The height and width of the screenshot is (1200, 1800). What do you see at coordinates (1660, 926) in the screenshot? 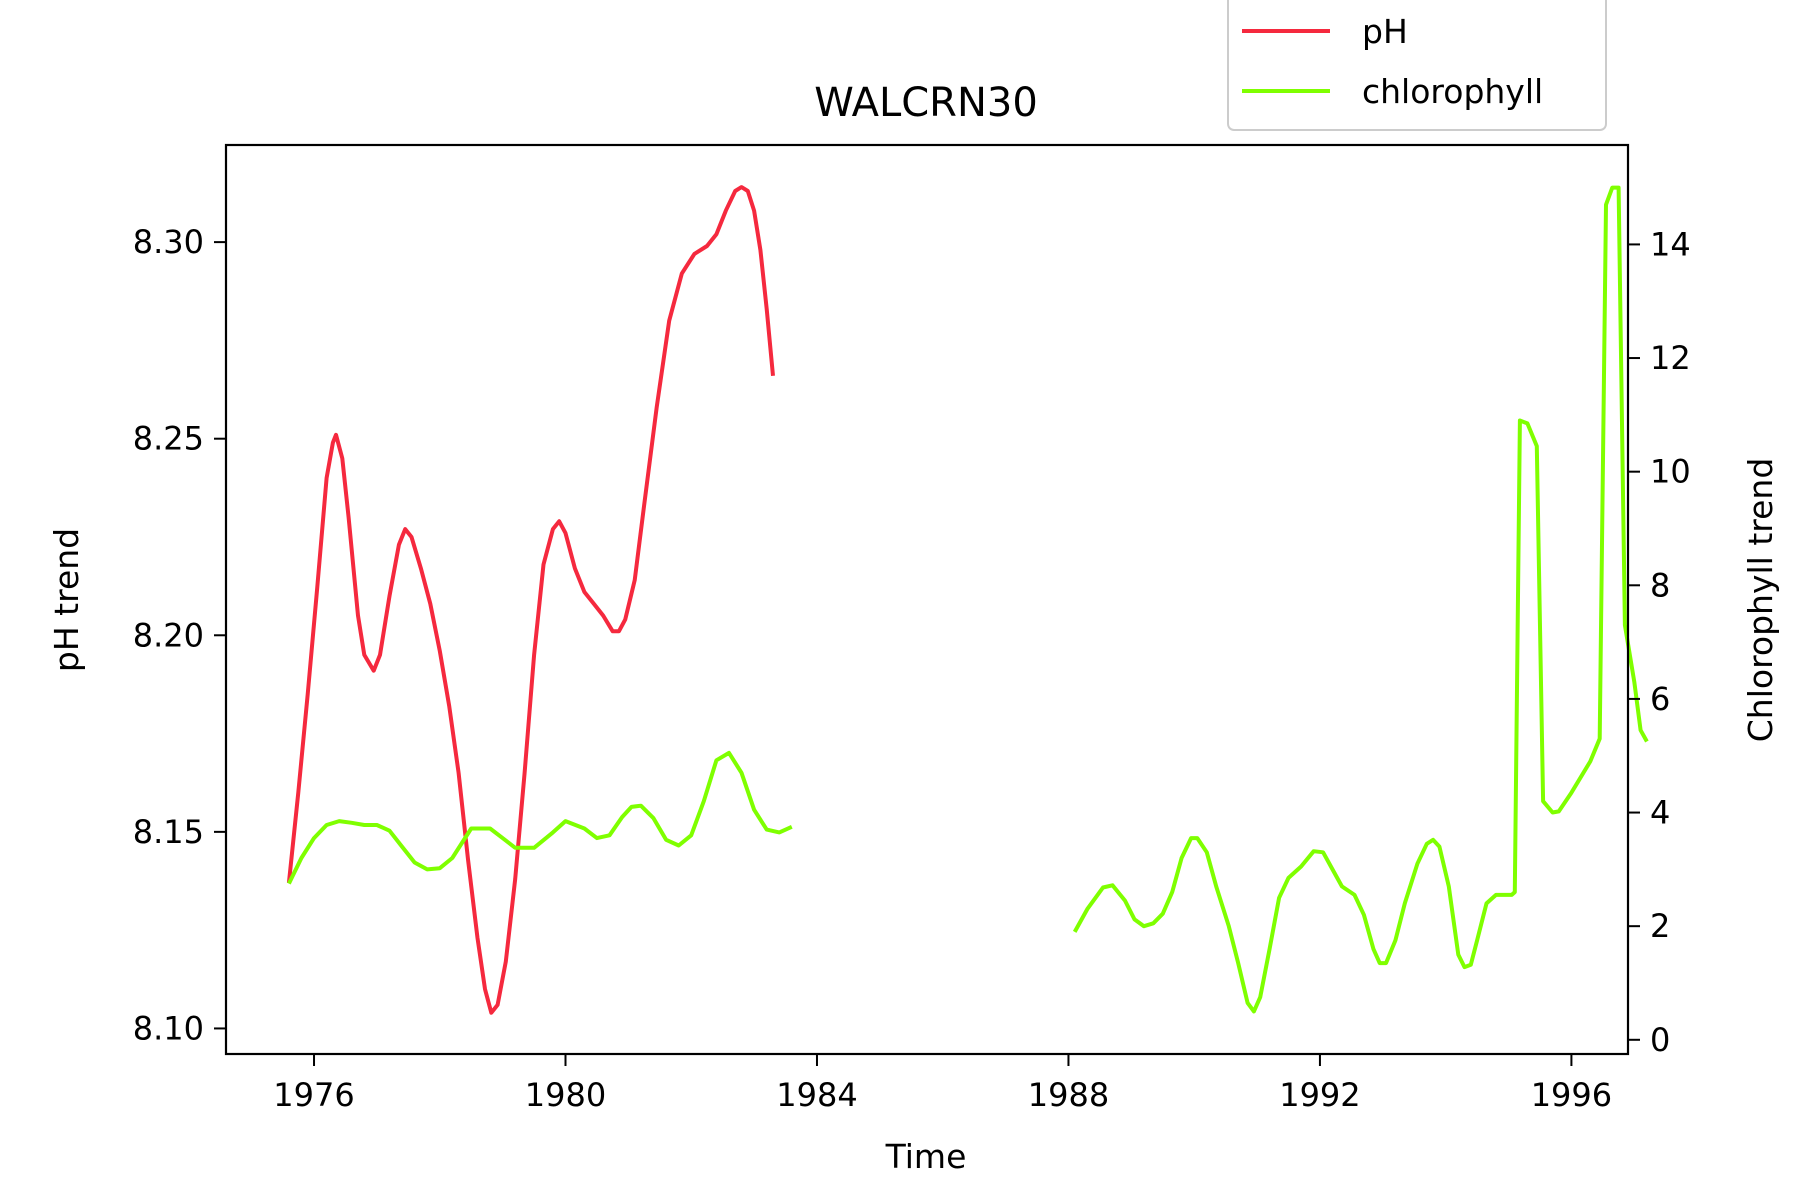
I see `right-y-tick-label-2: 2` at bounding box center [1660, 926].